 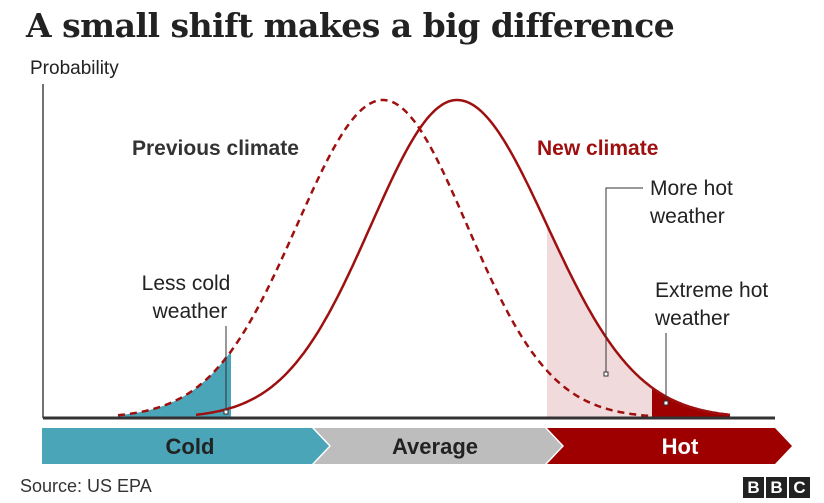 What do you see at coordinates (691, 402) in the screenshot?
I see `extreme-hot-weather-area` at bounding box center [691, 402].